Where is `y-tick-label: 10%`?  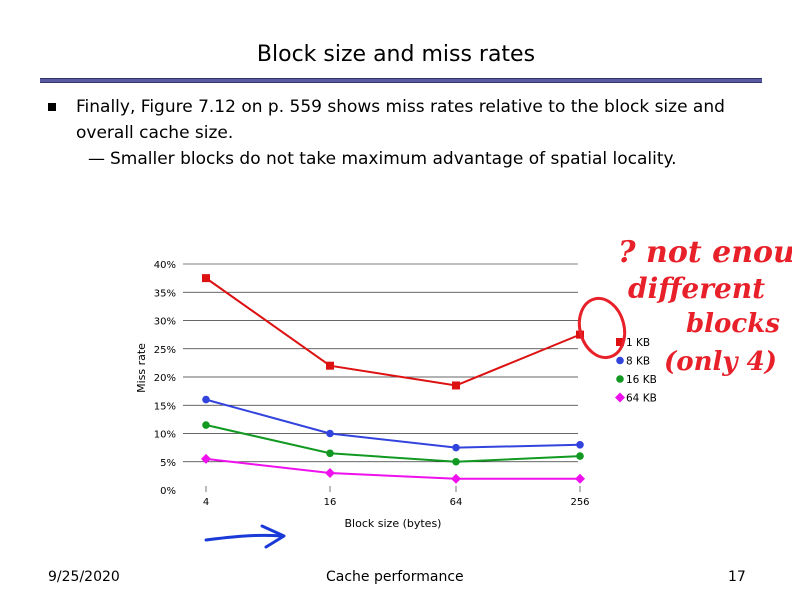 y-tick-label: 10% is located at coordinates (165, 435).